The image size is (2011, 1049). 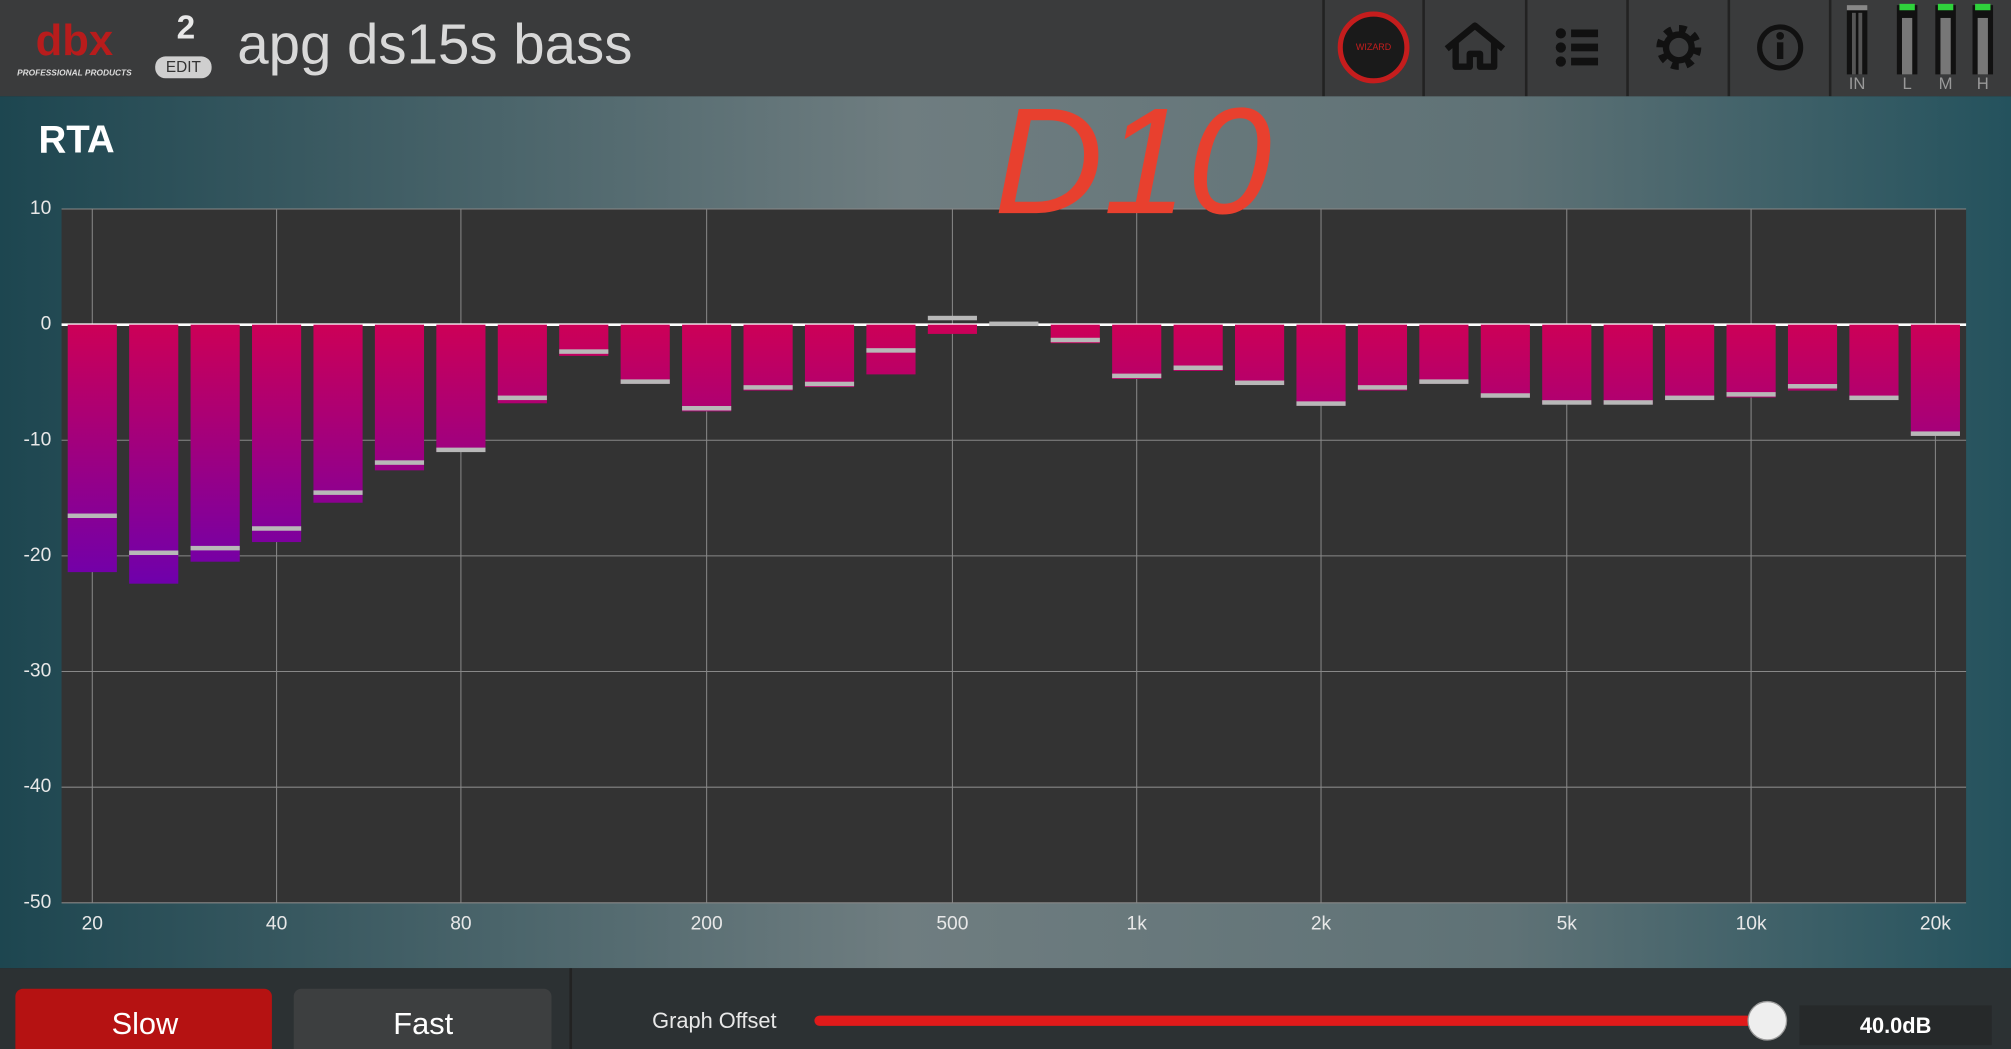 What do you see at coordinates (75, 41) in the screenshot?
I see `logo: dbx` at bounding box center [75, 41].